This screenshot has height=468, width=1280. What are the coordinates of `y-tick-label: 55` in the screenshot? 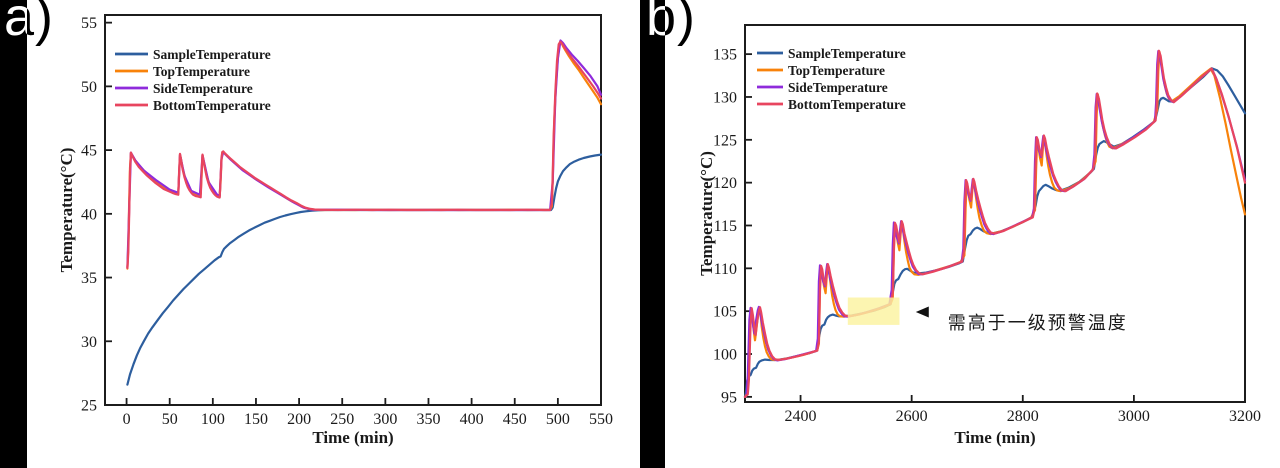 It's located at (89, 23).